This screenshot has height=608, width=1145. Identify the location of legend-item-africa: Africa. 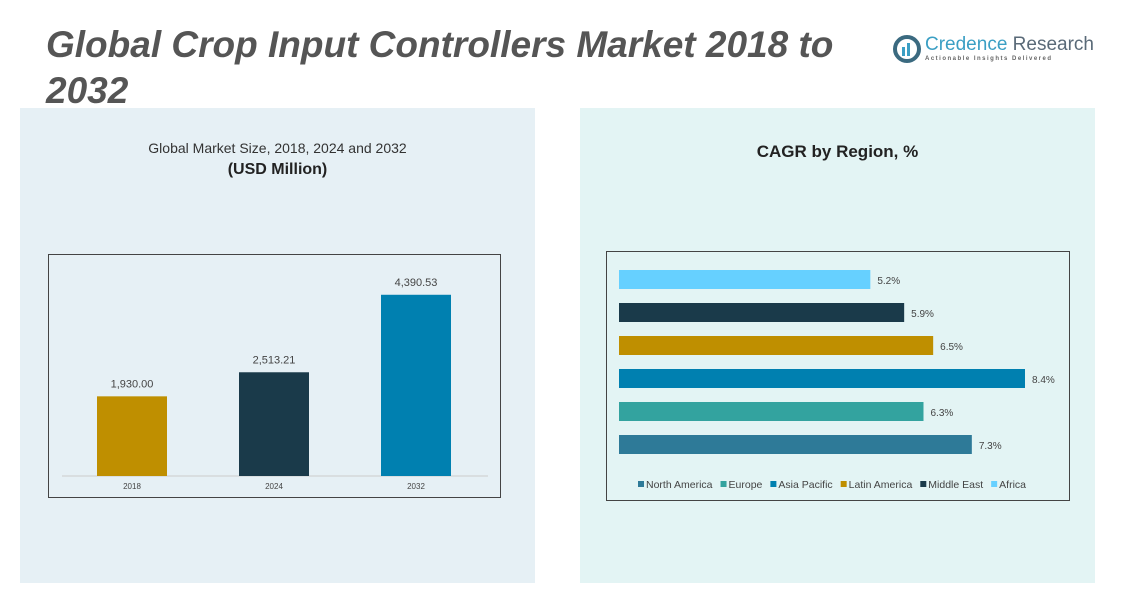
(1012, 485).